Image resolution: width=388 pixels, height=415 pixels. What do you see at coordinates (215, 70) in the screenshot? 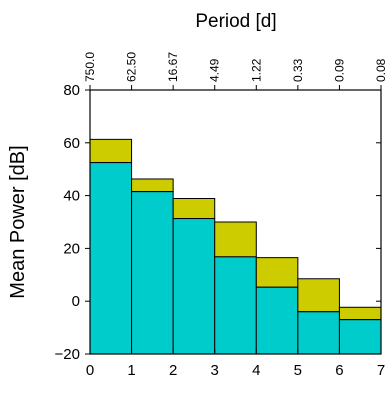
I see `top-tick-label: 4.49` at bounding box center [215, 70].